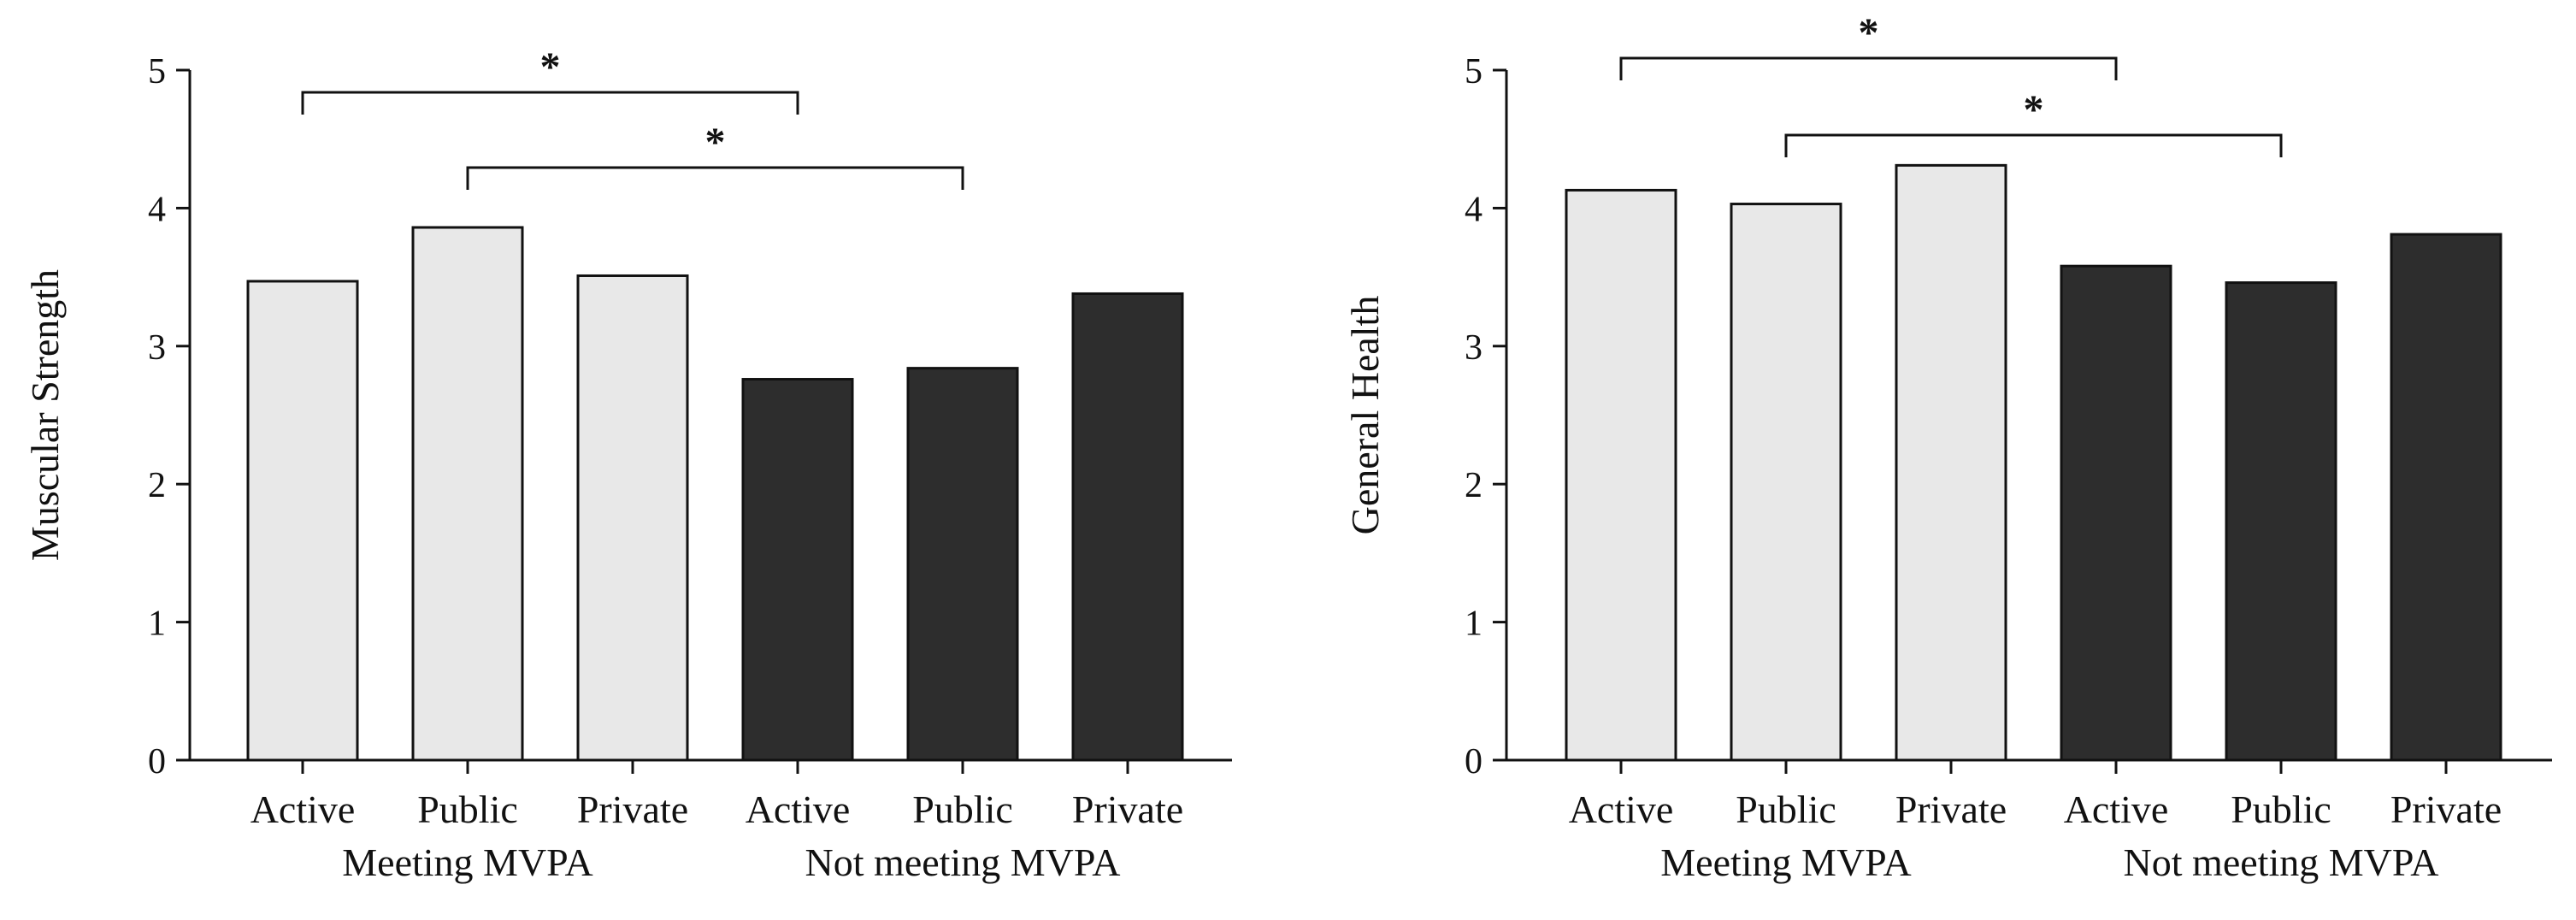 This screenshot has width=2576, height=920. I want to click on y-axis-title: General Health, so click(1365, 415).